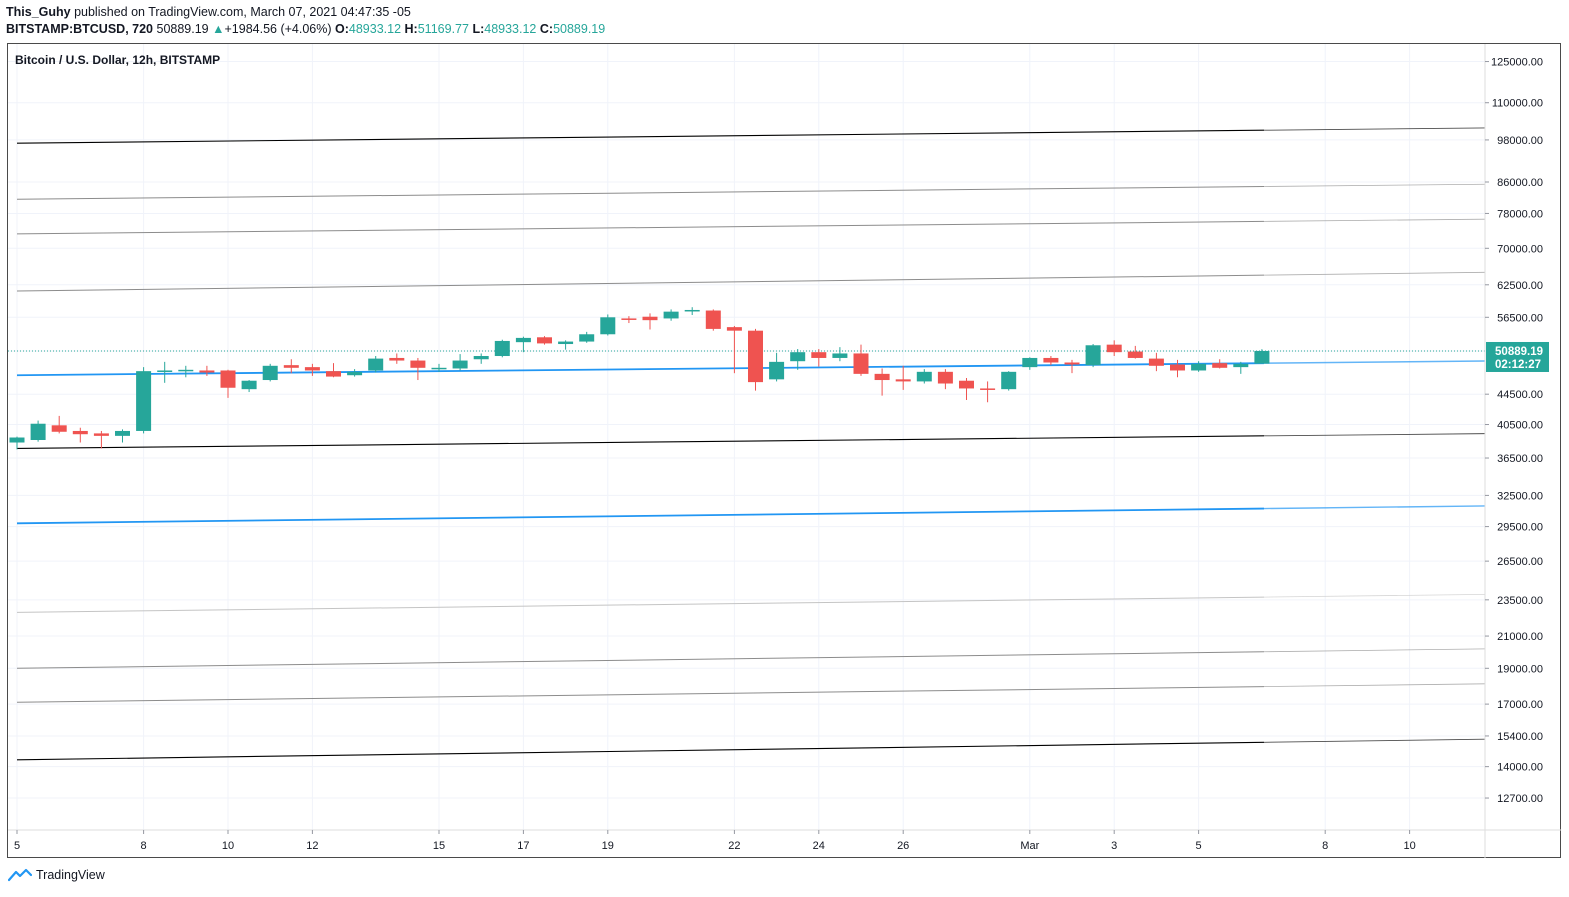 The width and height of the screenshot is (1569, 897). What do you see at coordinates (579, 29) in the screenshot?
I see `close-value: 50889.19` at bounding box center [579, 29].